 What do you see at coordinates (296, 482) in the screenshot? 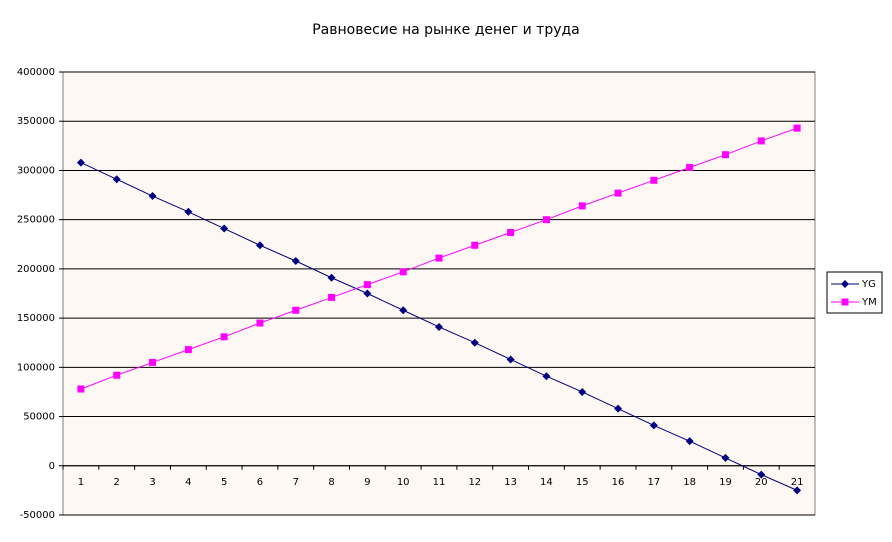
I see `x-tick-label: 7` at bounding box center [296, 482].